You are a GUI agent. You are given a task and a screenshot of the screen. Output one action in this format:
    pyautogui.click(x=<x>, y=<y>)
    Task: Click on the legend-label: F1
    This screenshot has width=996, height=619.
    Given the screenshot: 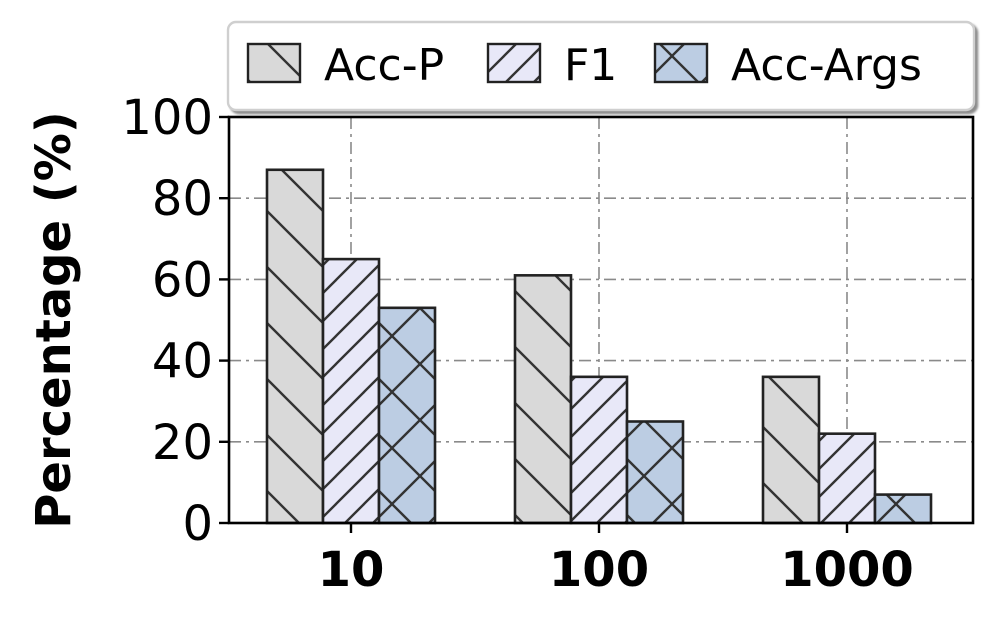 What is the action you would take?
    pyautogui.click(x=590, y=65)
    